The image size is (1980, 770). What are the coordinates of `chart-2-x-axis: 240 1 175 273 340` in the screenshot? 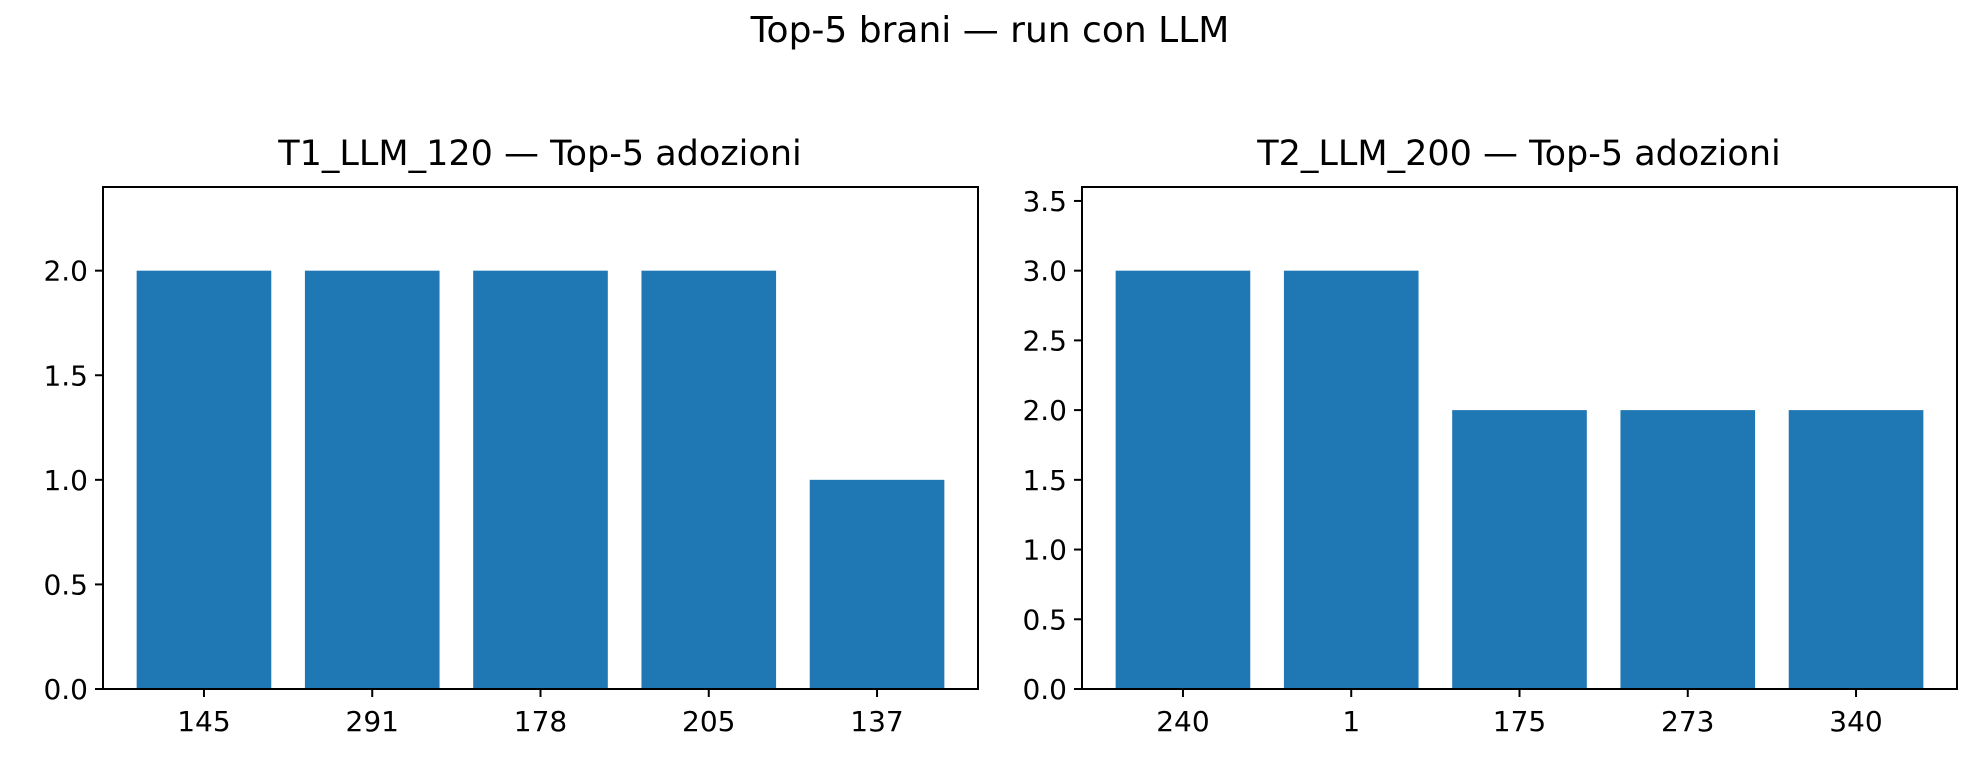 It's located at (1519, 713).